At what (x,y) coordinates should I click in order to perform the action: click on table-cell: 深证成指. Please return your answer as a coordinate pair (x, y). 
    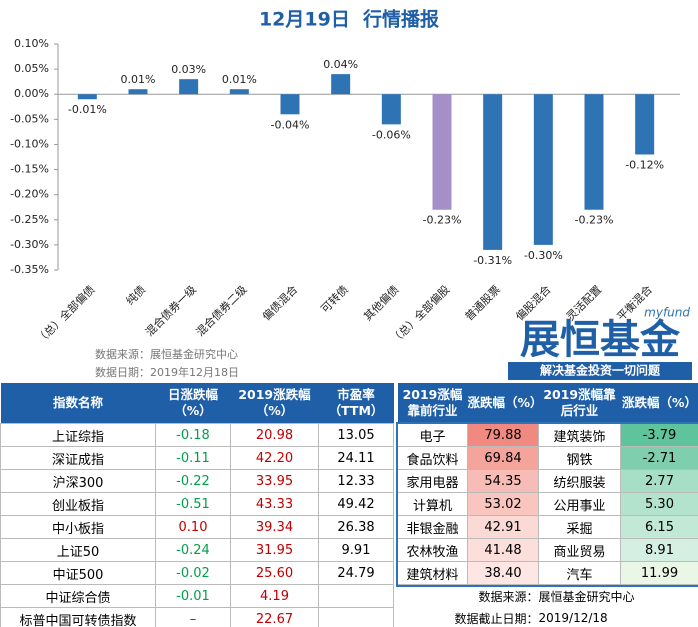
    Looking at the image, I should click on (78, 458).